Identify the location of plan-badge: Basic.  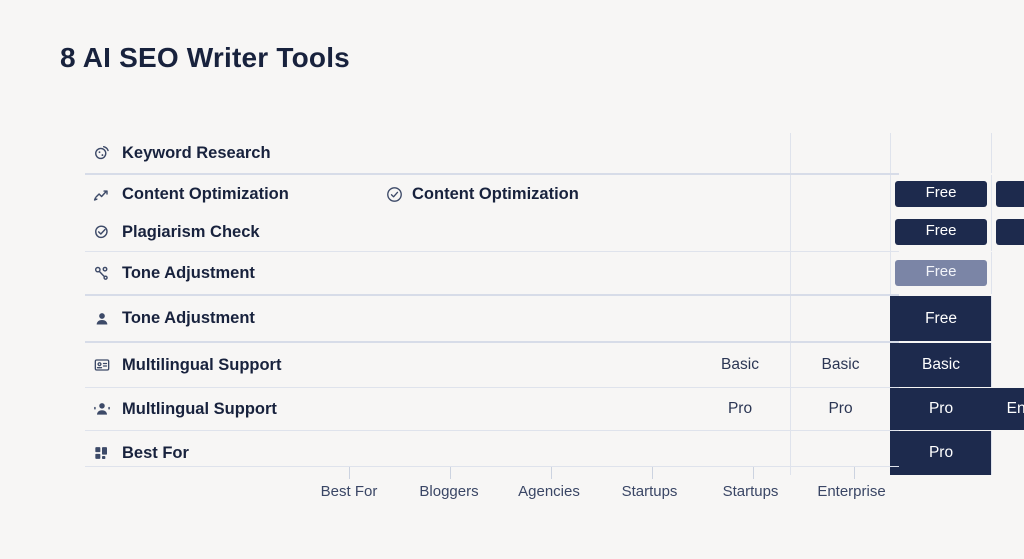
(1010, 194).